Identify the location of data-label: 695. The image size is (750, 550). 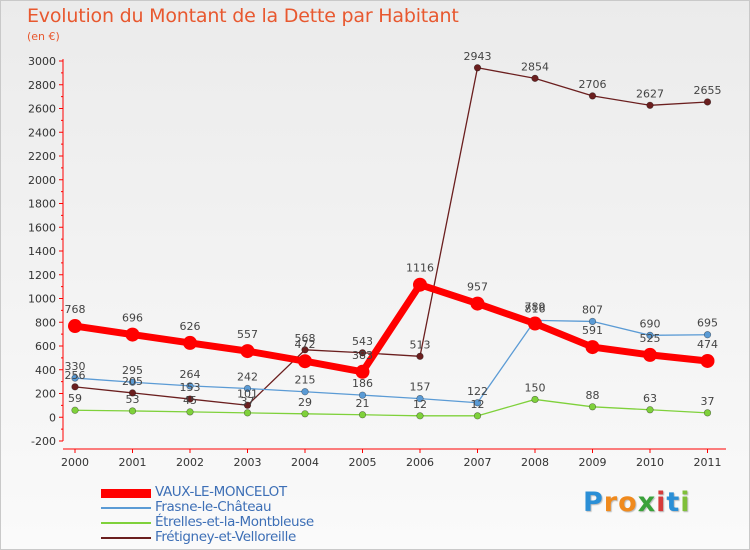
(707, 323).